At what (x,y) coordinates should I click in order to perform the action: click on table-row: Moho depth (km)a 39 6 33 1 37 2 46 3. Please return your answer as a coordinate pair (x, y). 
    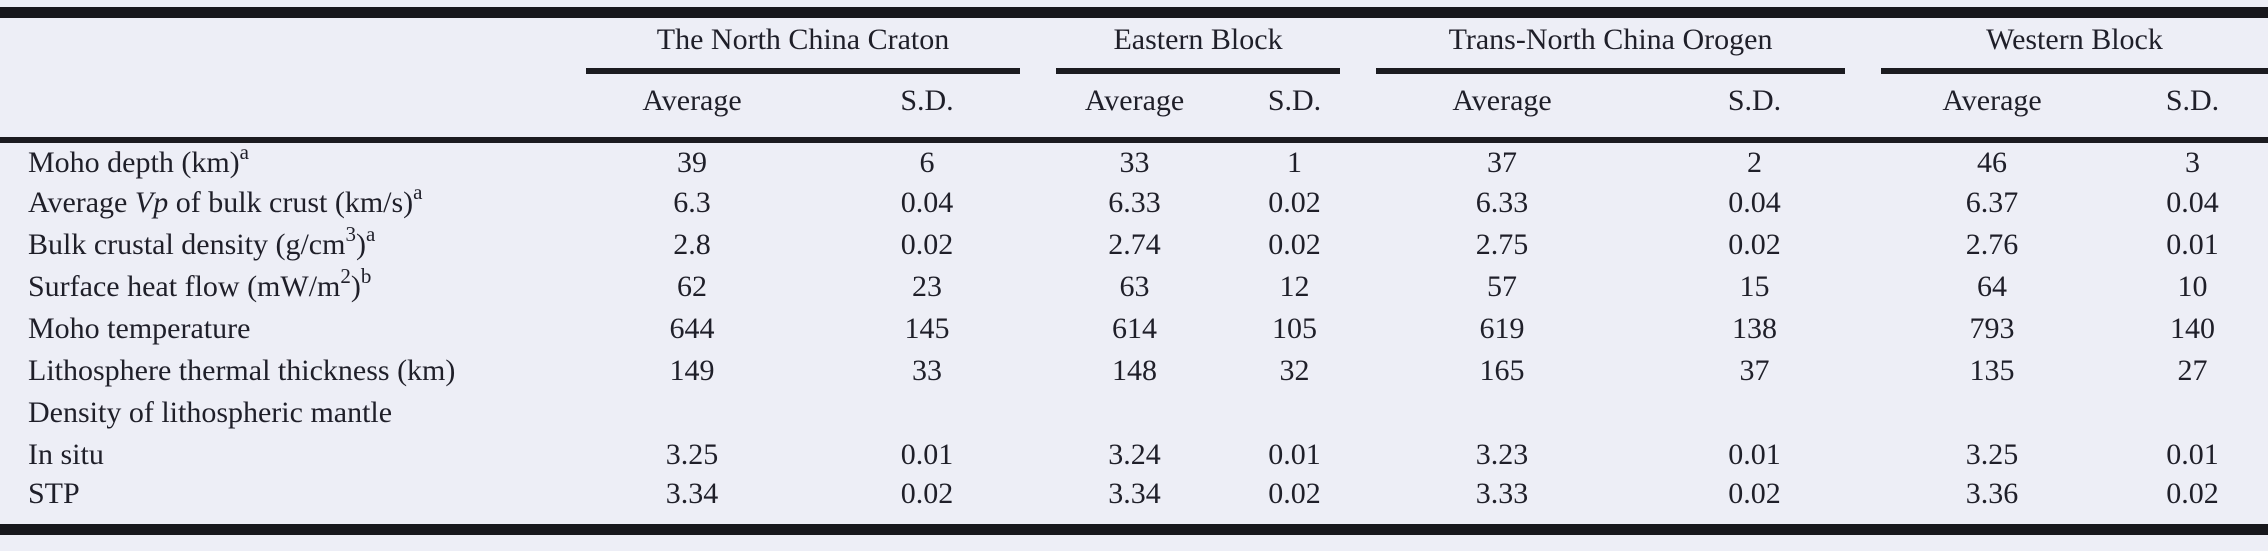
    Looking at the image, I should click on (1134, 161).